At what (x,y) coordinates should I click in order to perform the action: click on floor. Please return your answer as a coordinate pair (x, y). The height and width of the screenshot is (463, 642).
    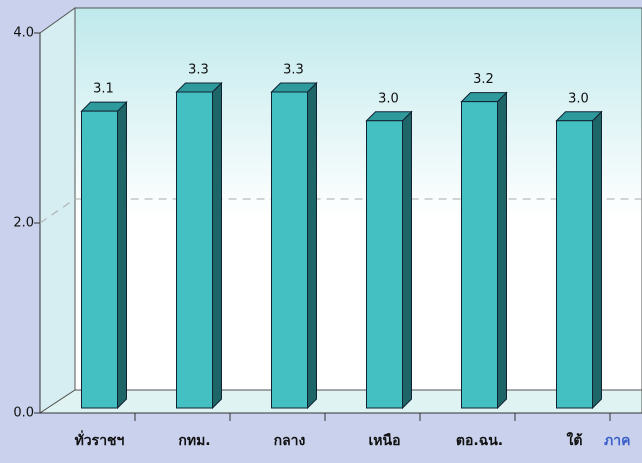
    Looking at the image, I should click on (340, 401).